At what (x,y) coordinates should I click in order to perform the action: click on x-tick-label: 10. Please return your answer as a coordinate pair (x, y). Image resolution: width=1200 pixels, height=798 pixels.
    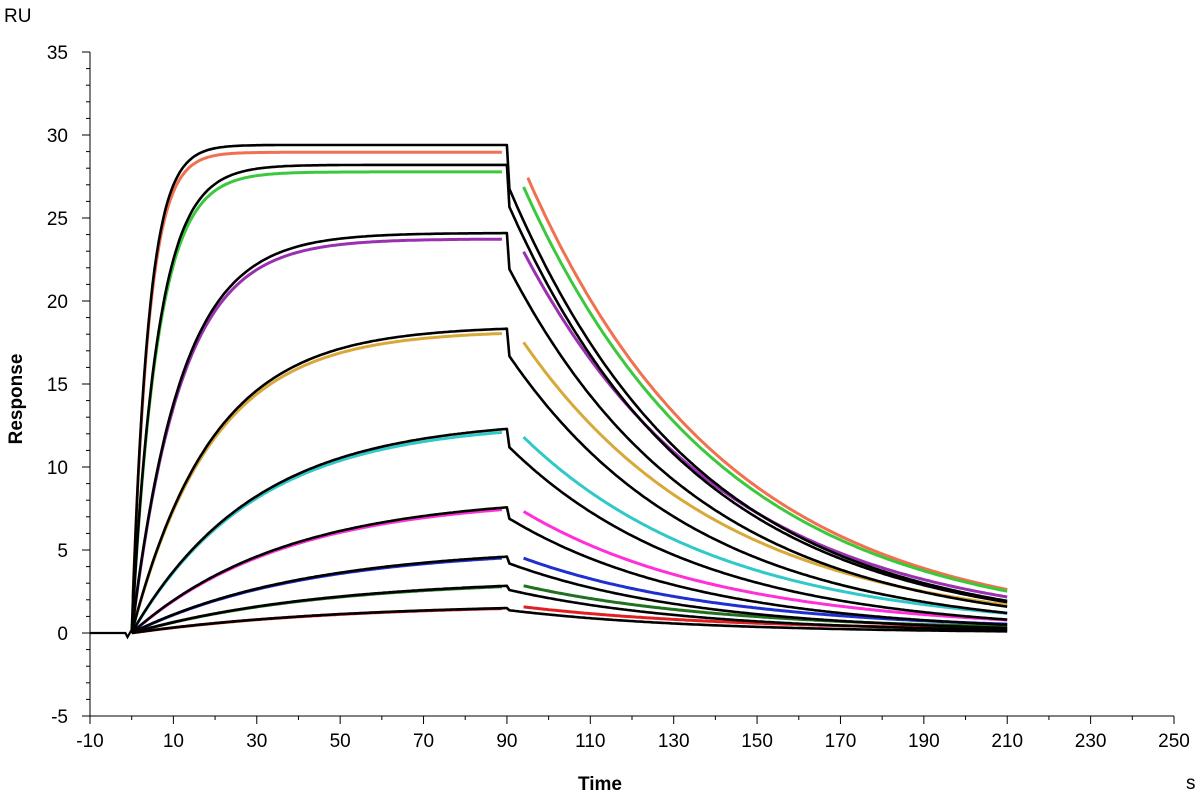
    Looking at the image, I should click on (173, 741).